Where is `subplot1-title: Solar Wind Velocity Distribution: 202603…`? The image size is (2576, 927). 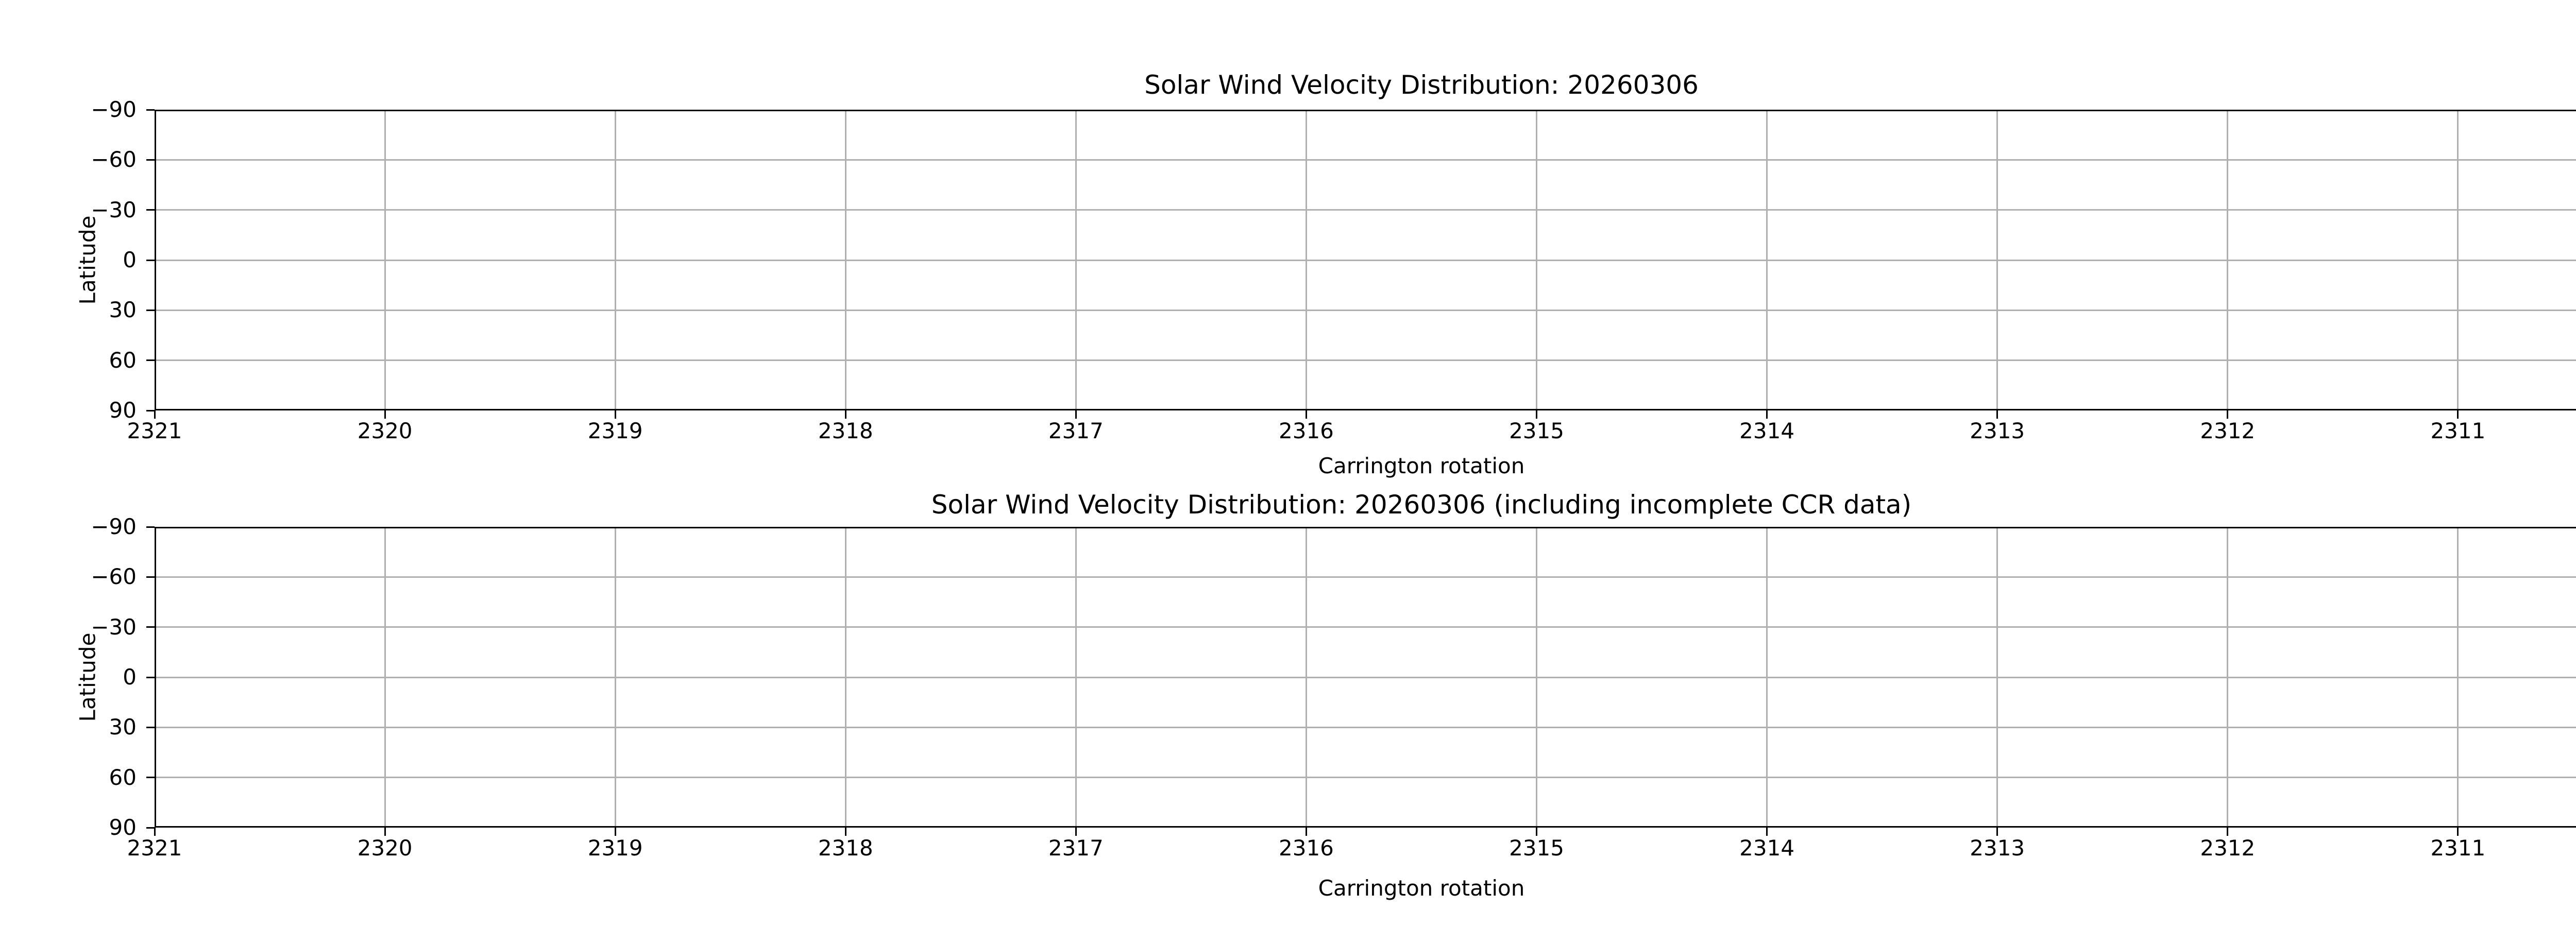
subplot1-title: Solar Wind Velocity Distribution: 202603… is located at coordinates (1422, 85).